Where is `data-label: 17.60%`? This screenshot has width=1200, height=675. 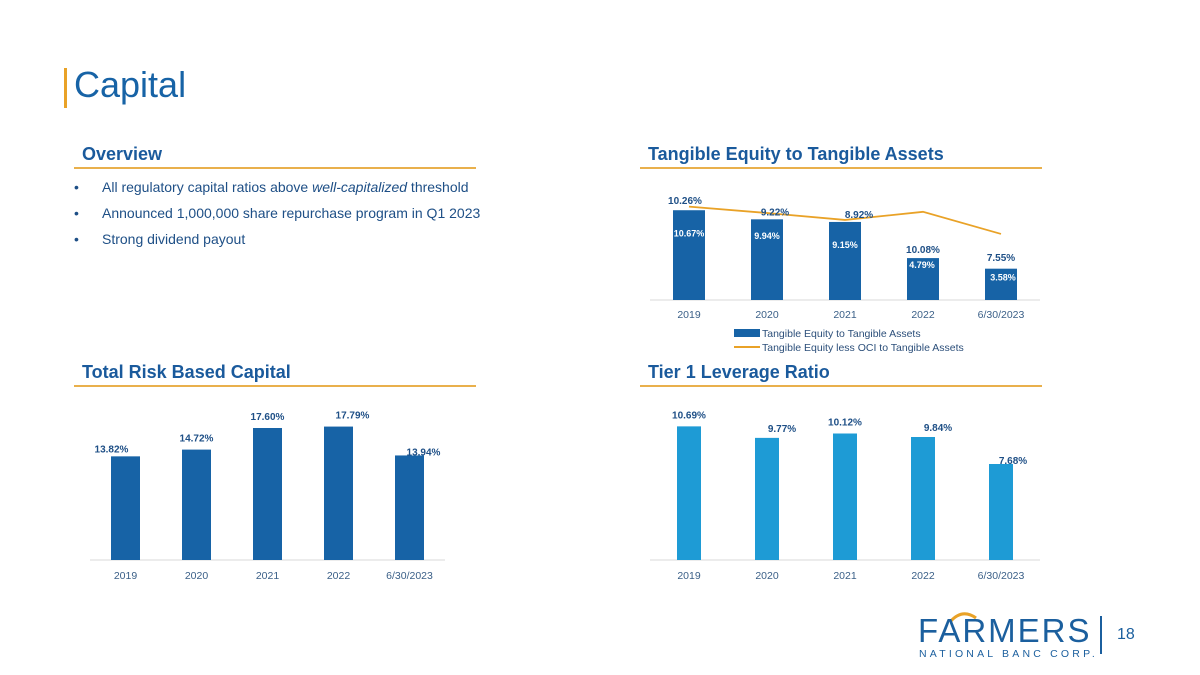 data-label: 17.60% is located at coordinates (268, 417).